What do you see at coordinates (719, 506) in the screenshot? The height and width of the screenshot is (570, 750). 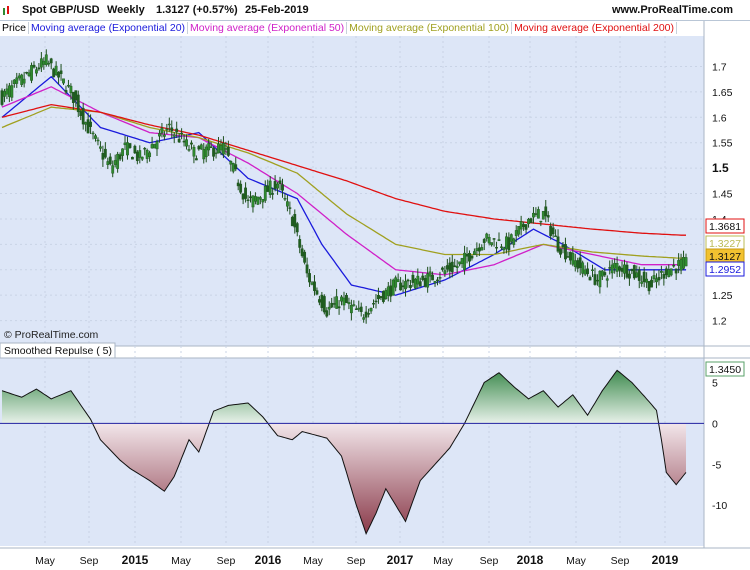 I see `repulse-tick-label: -10` at bounding box center [719, 506].